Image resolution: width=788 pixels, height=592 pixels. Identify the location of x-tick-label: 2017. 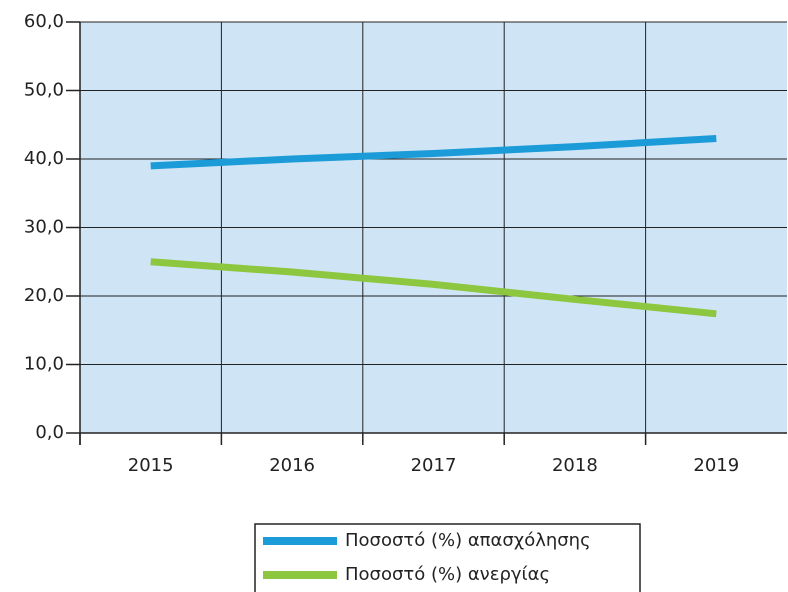
(434, 465).